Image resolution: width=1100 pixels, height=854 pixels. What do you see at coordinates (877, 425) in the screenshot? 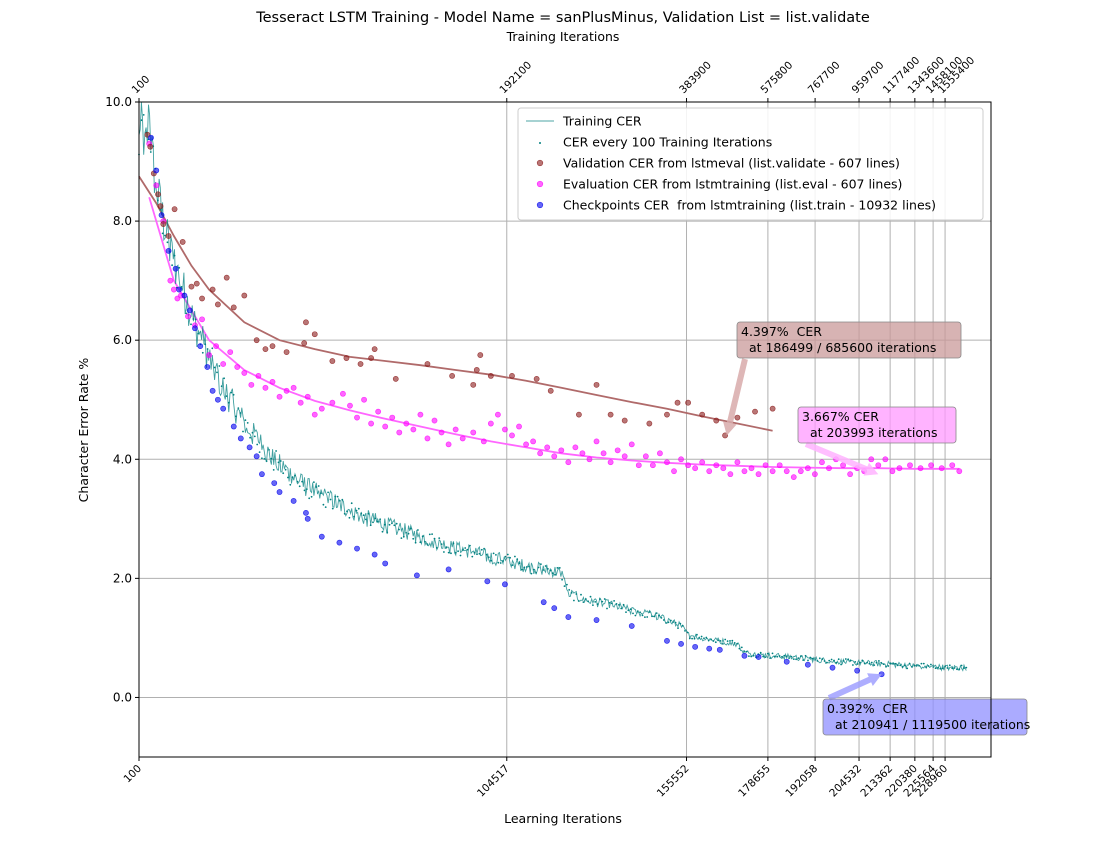
I see `evaluation-annotation-box` at bounding box center [877, 425].